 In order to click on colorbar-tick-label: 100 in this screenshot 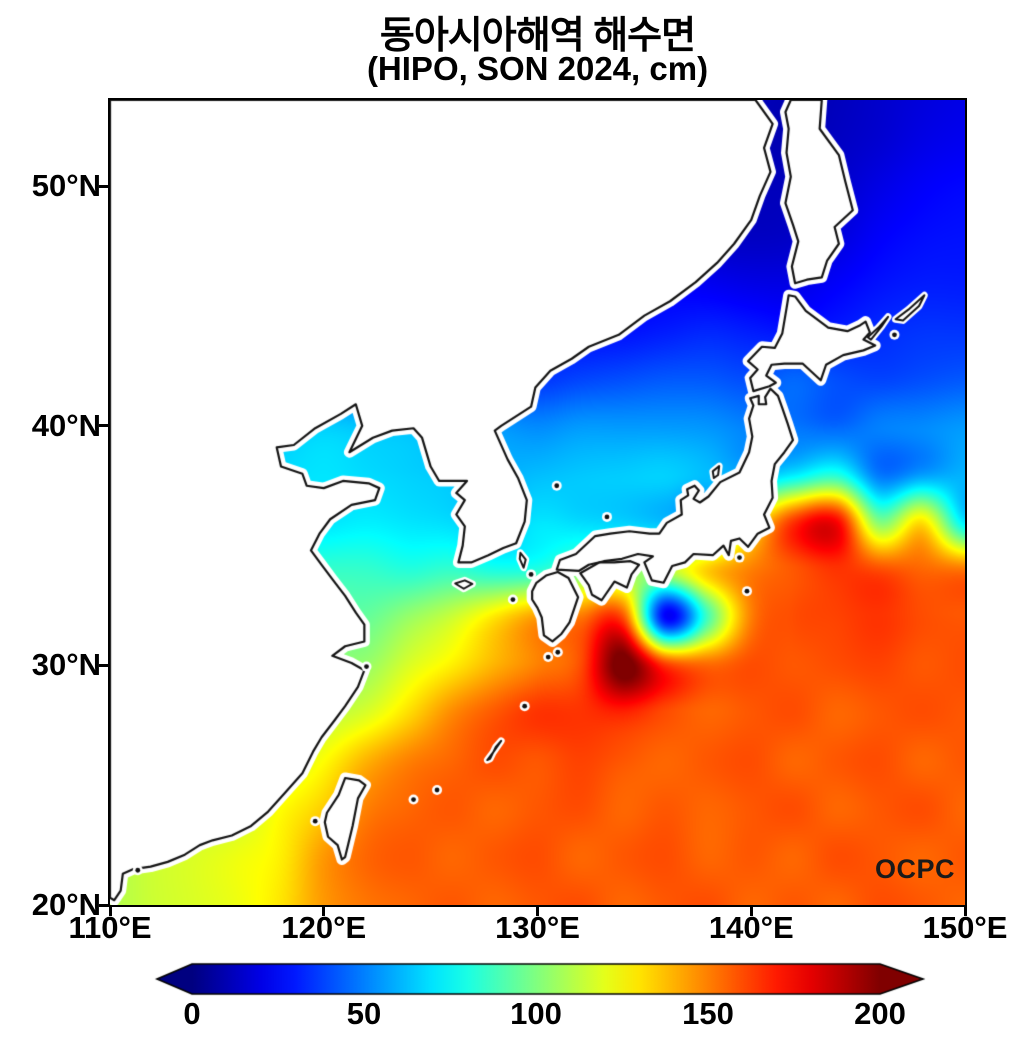, I will do `click(536, 1013)`.